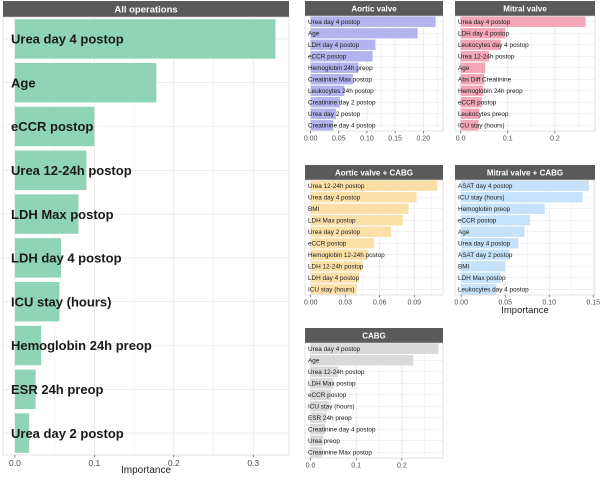 The height and width of the screenshot is (482, 600). Describe the element at coordinates (311, 139) in the screenshot. I see `x-tick-label: 0.00` at that location.